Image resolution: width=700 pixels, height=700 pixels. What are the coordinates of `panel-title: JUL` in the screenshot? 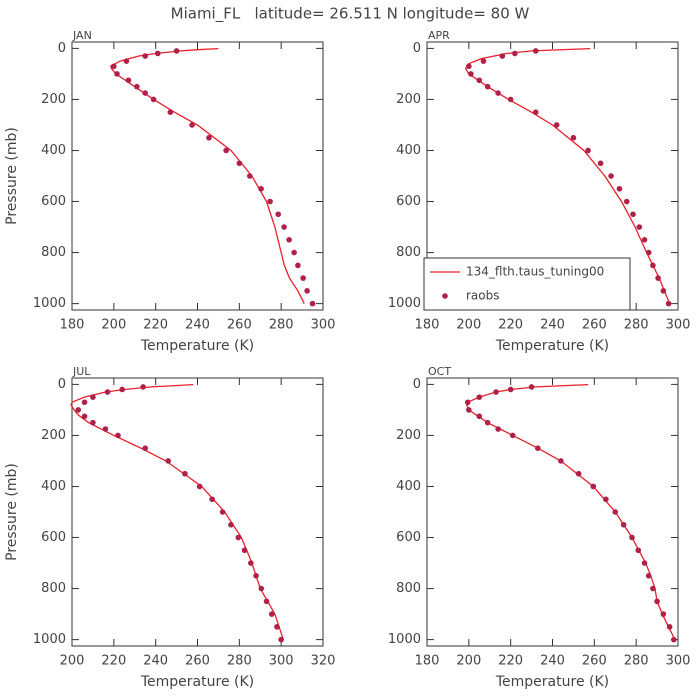 It's located at (81, 371).